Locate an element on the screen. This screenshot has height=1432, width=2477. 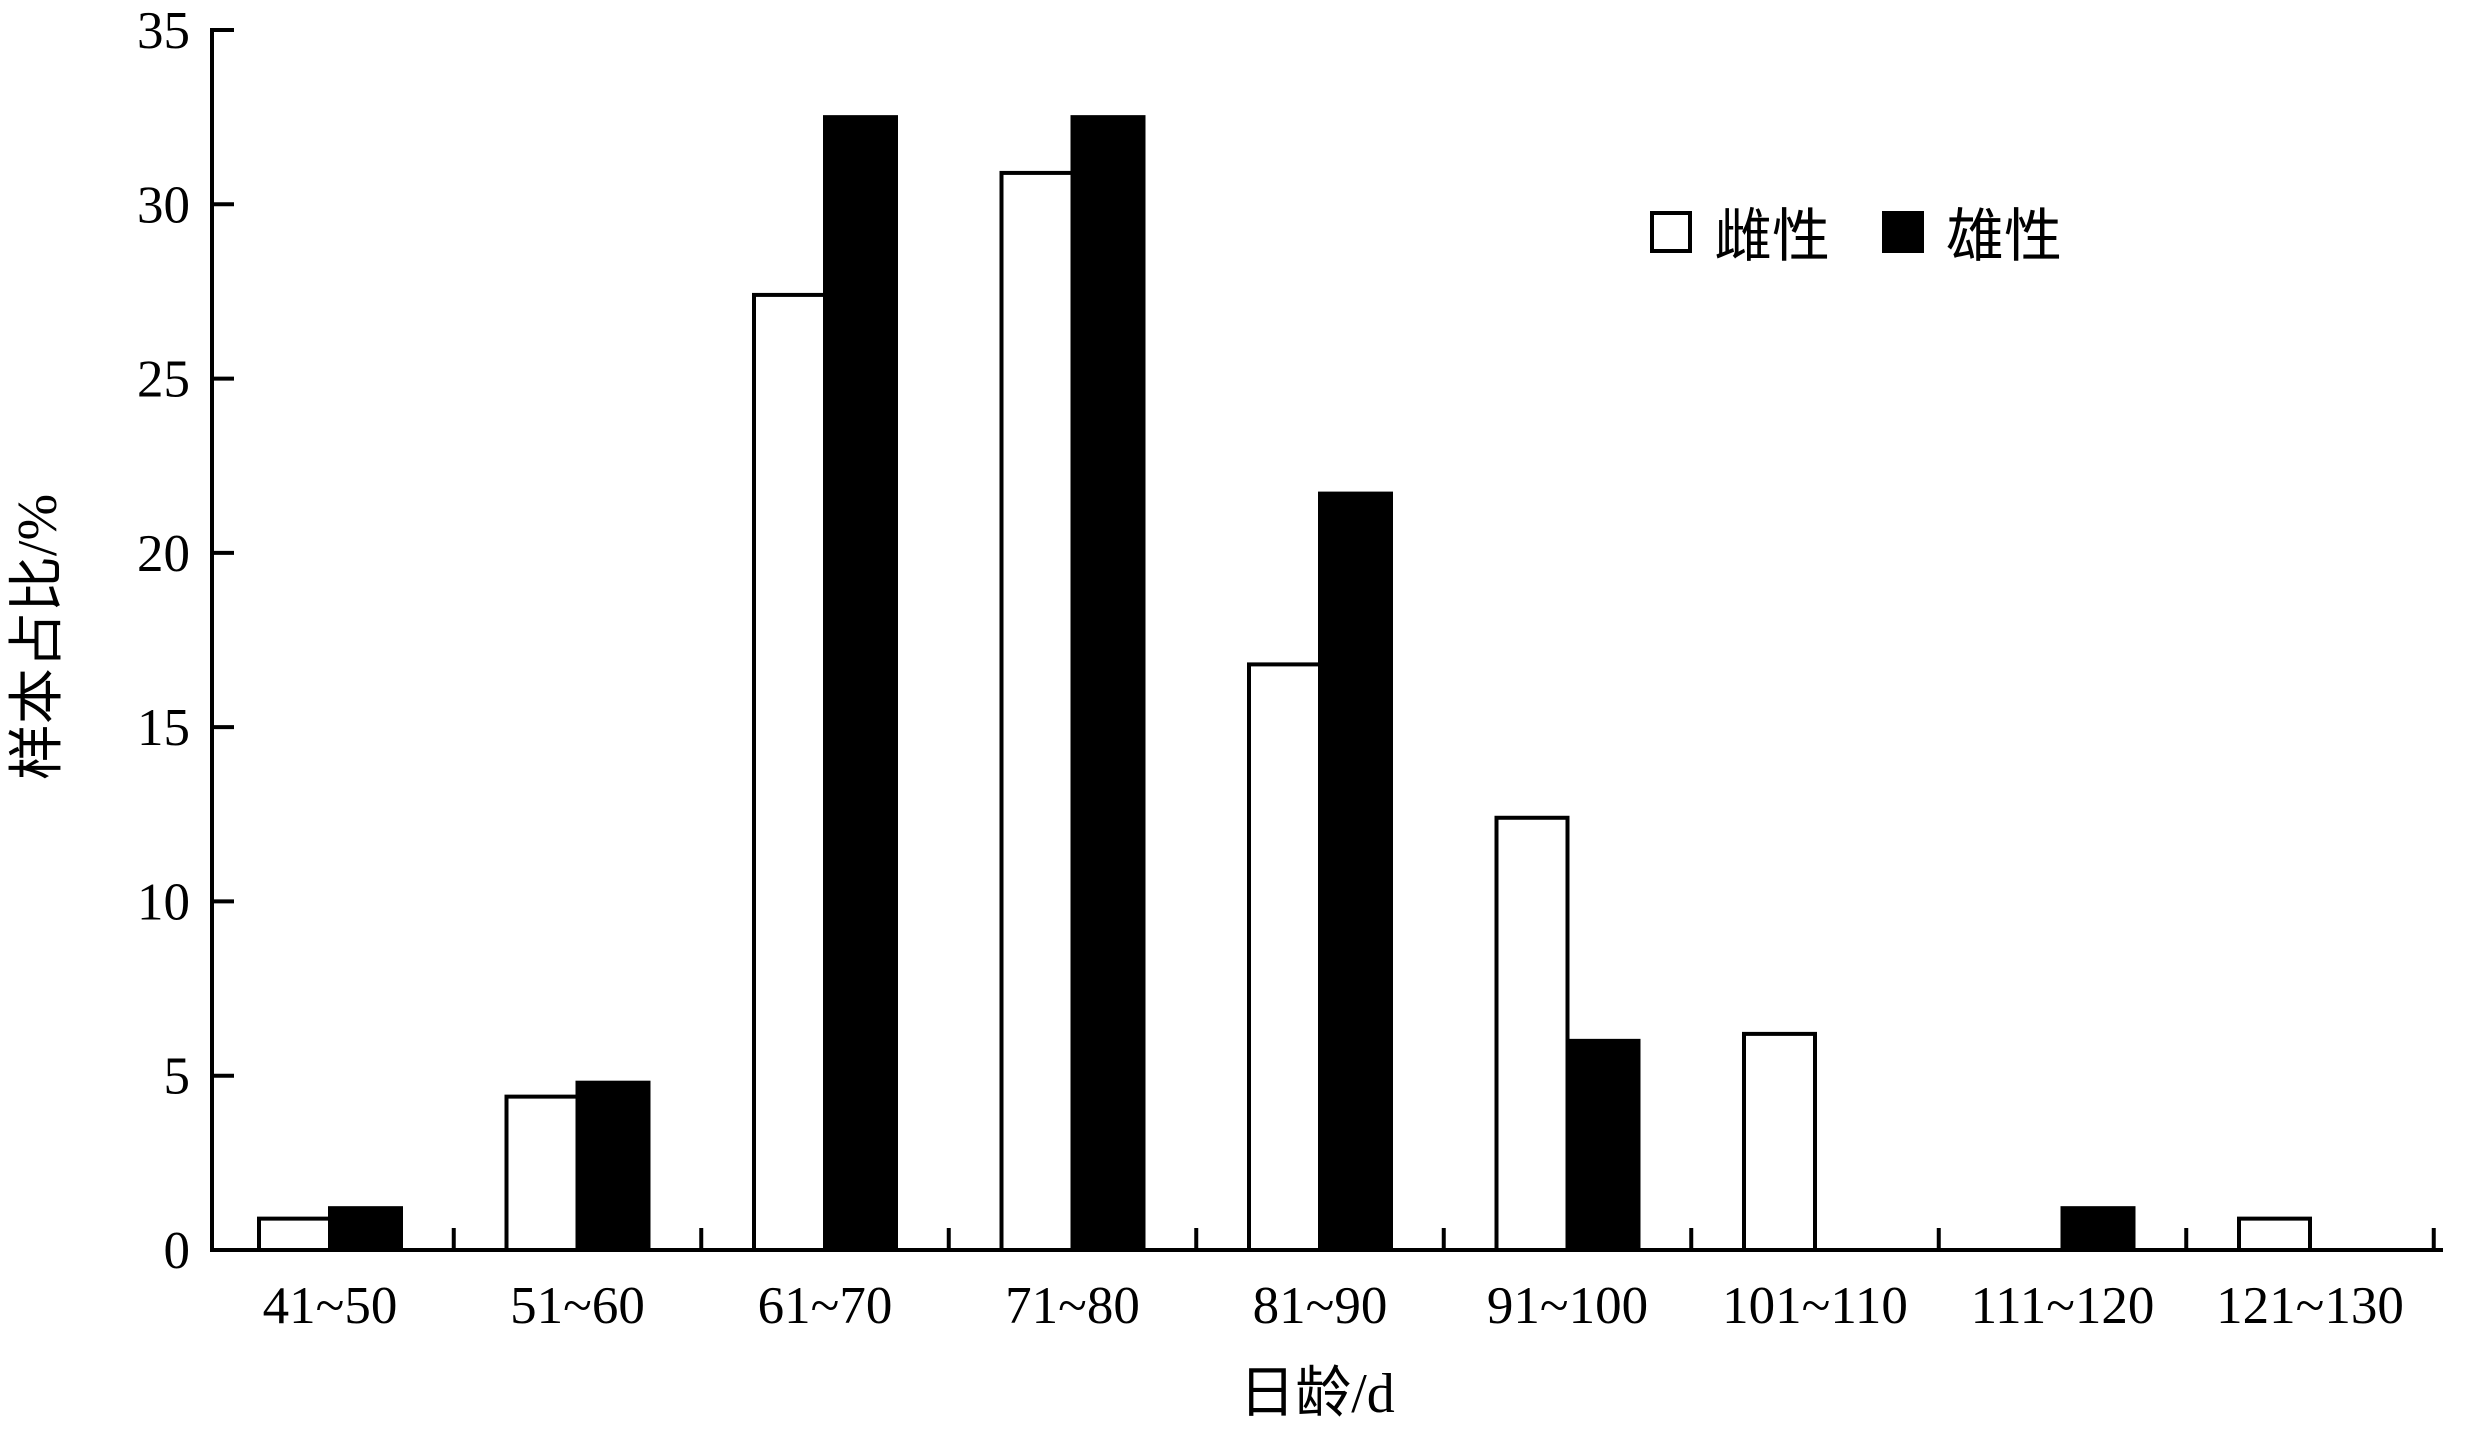
x-tick-label: 71~80 is located at coordinates (1072, 1306).